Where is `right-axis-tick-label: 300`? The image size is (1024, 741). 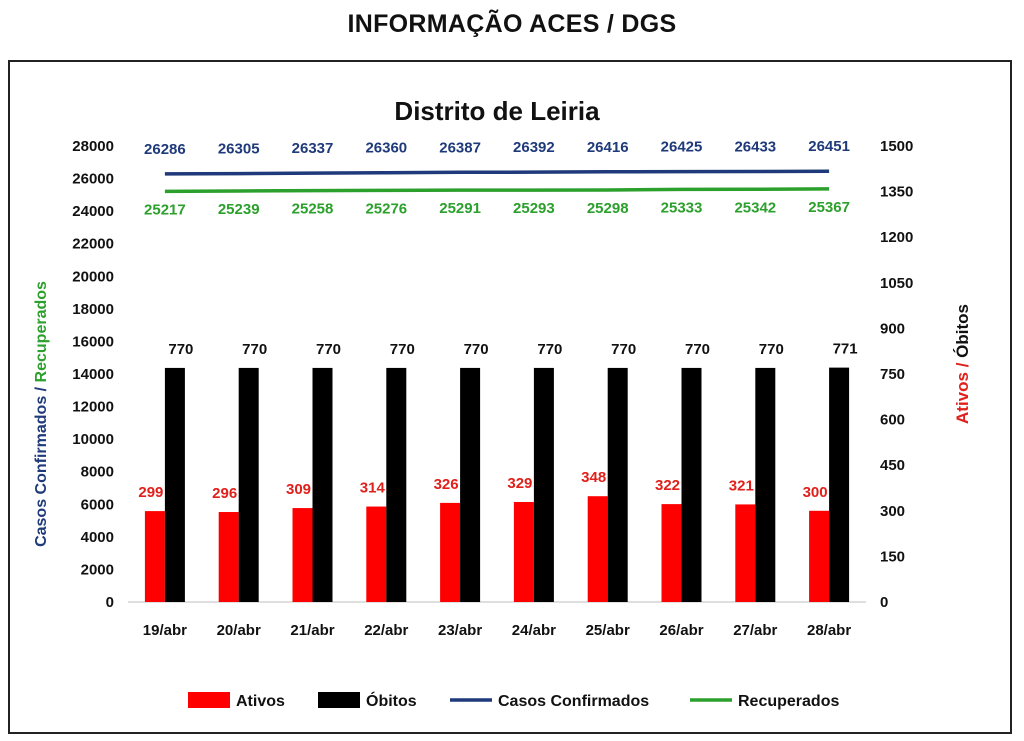
right-axis-tick-label: 300 is located at coordinates (892, 511).